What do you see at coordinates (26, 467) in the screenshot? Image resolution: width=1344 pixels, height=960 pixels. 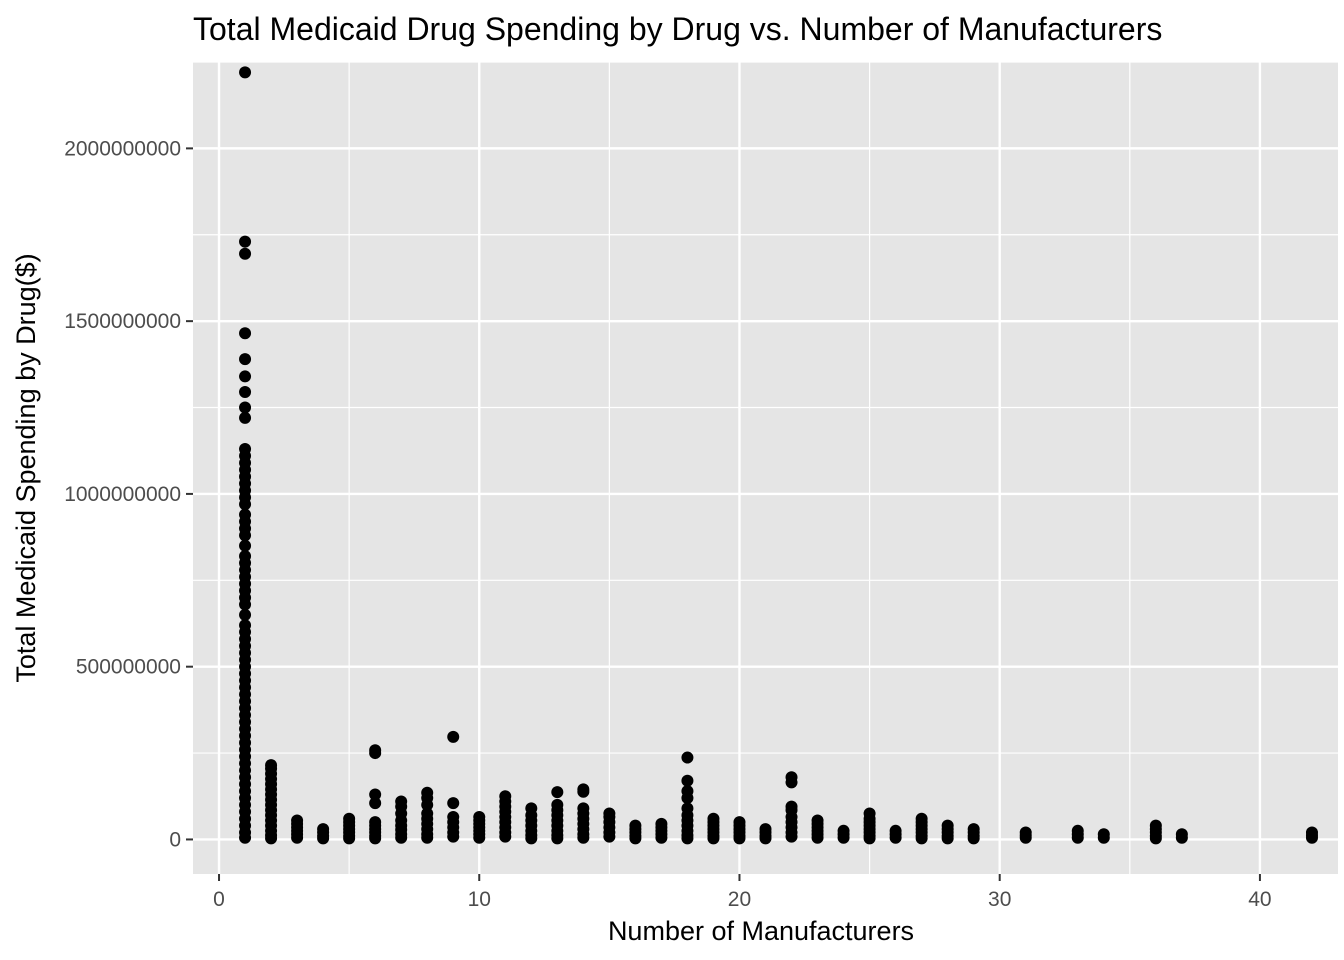 I see `y-axis-title: Total Medicaid Spending by Drug($)` at bounding box center [26, 467].